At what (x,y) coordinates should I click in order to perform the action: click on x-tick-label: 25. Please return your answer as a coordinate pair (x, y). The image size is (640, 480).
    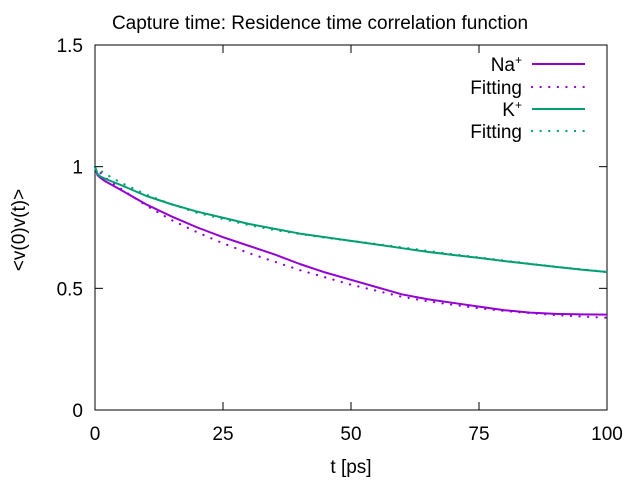
    Looking at the image, I should click on (222, 434).